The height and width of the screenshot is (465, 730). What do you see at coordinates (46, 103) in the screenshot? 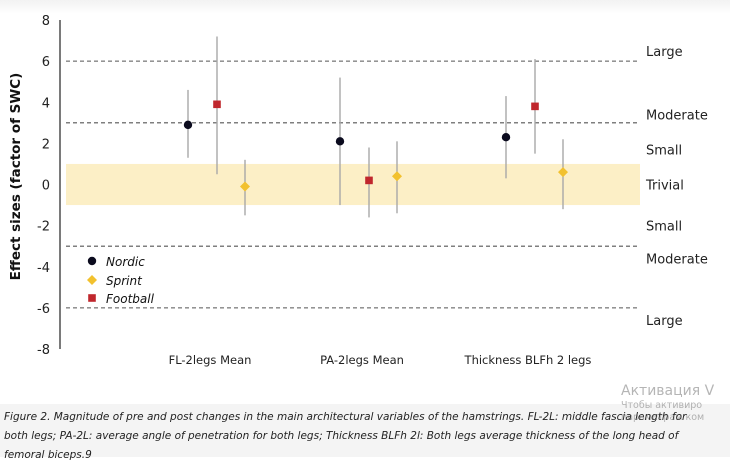
I see `y-tick-label: 4` at bounding box center [46, 103].